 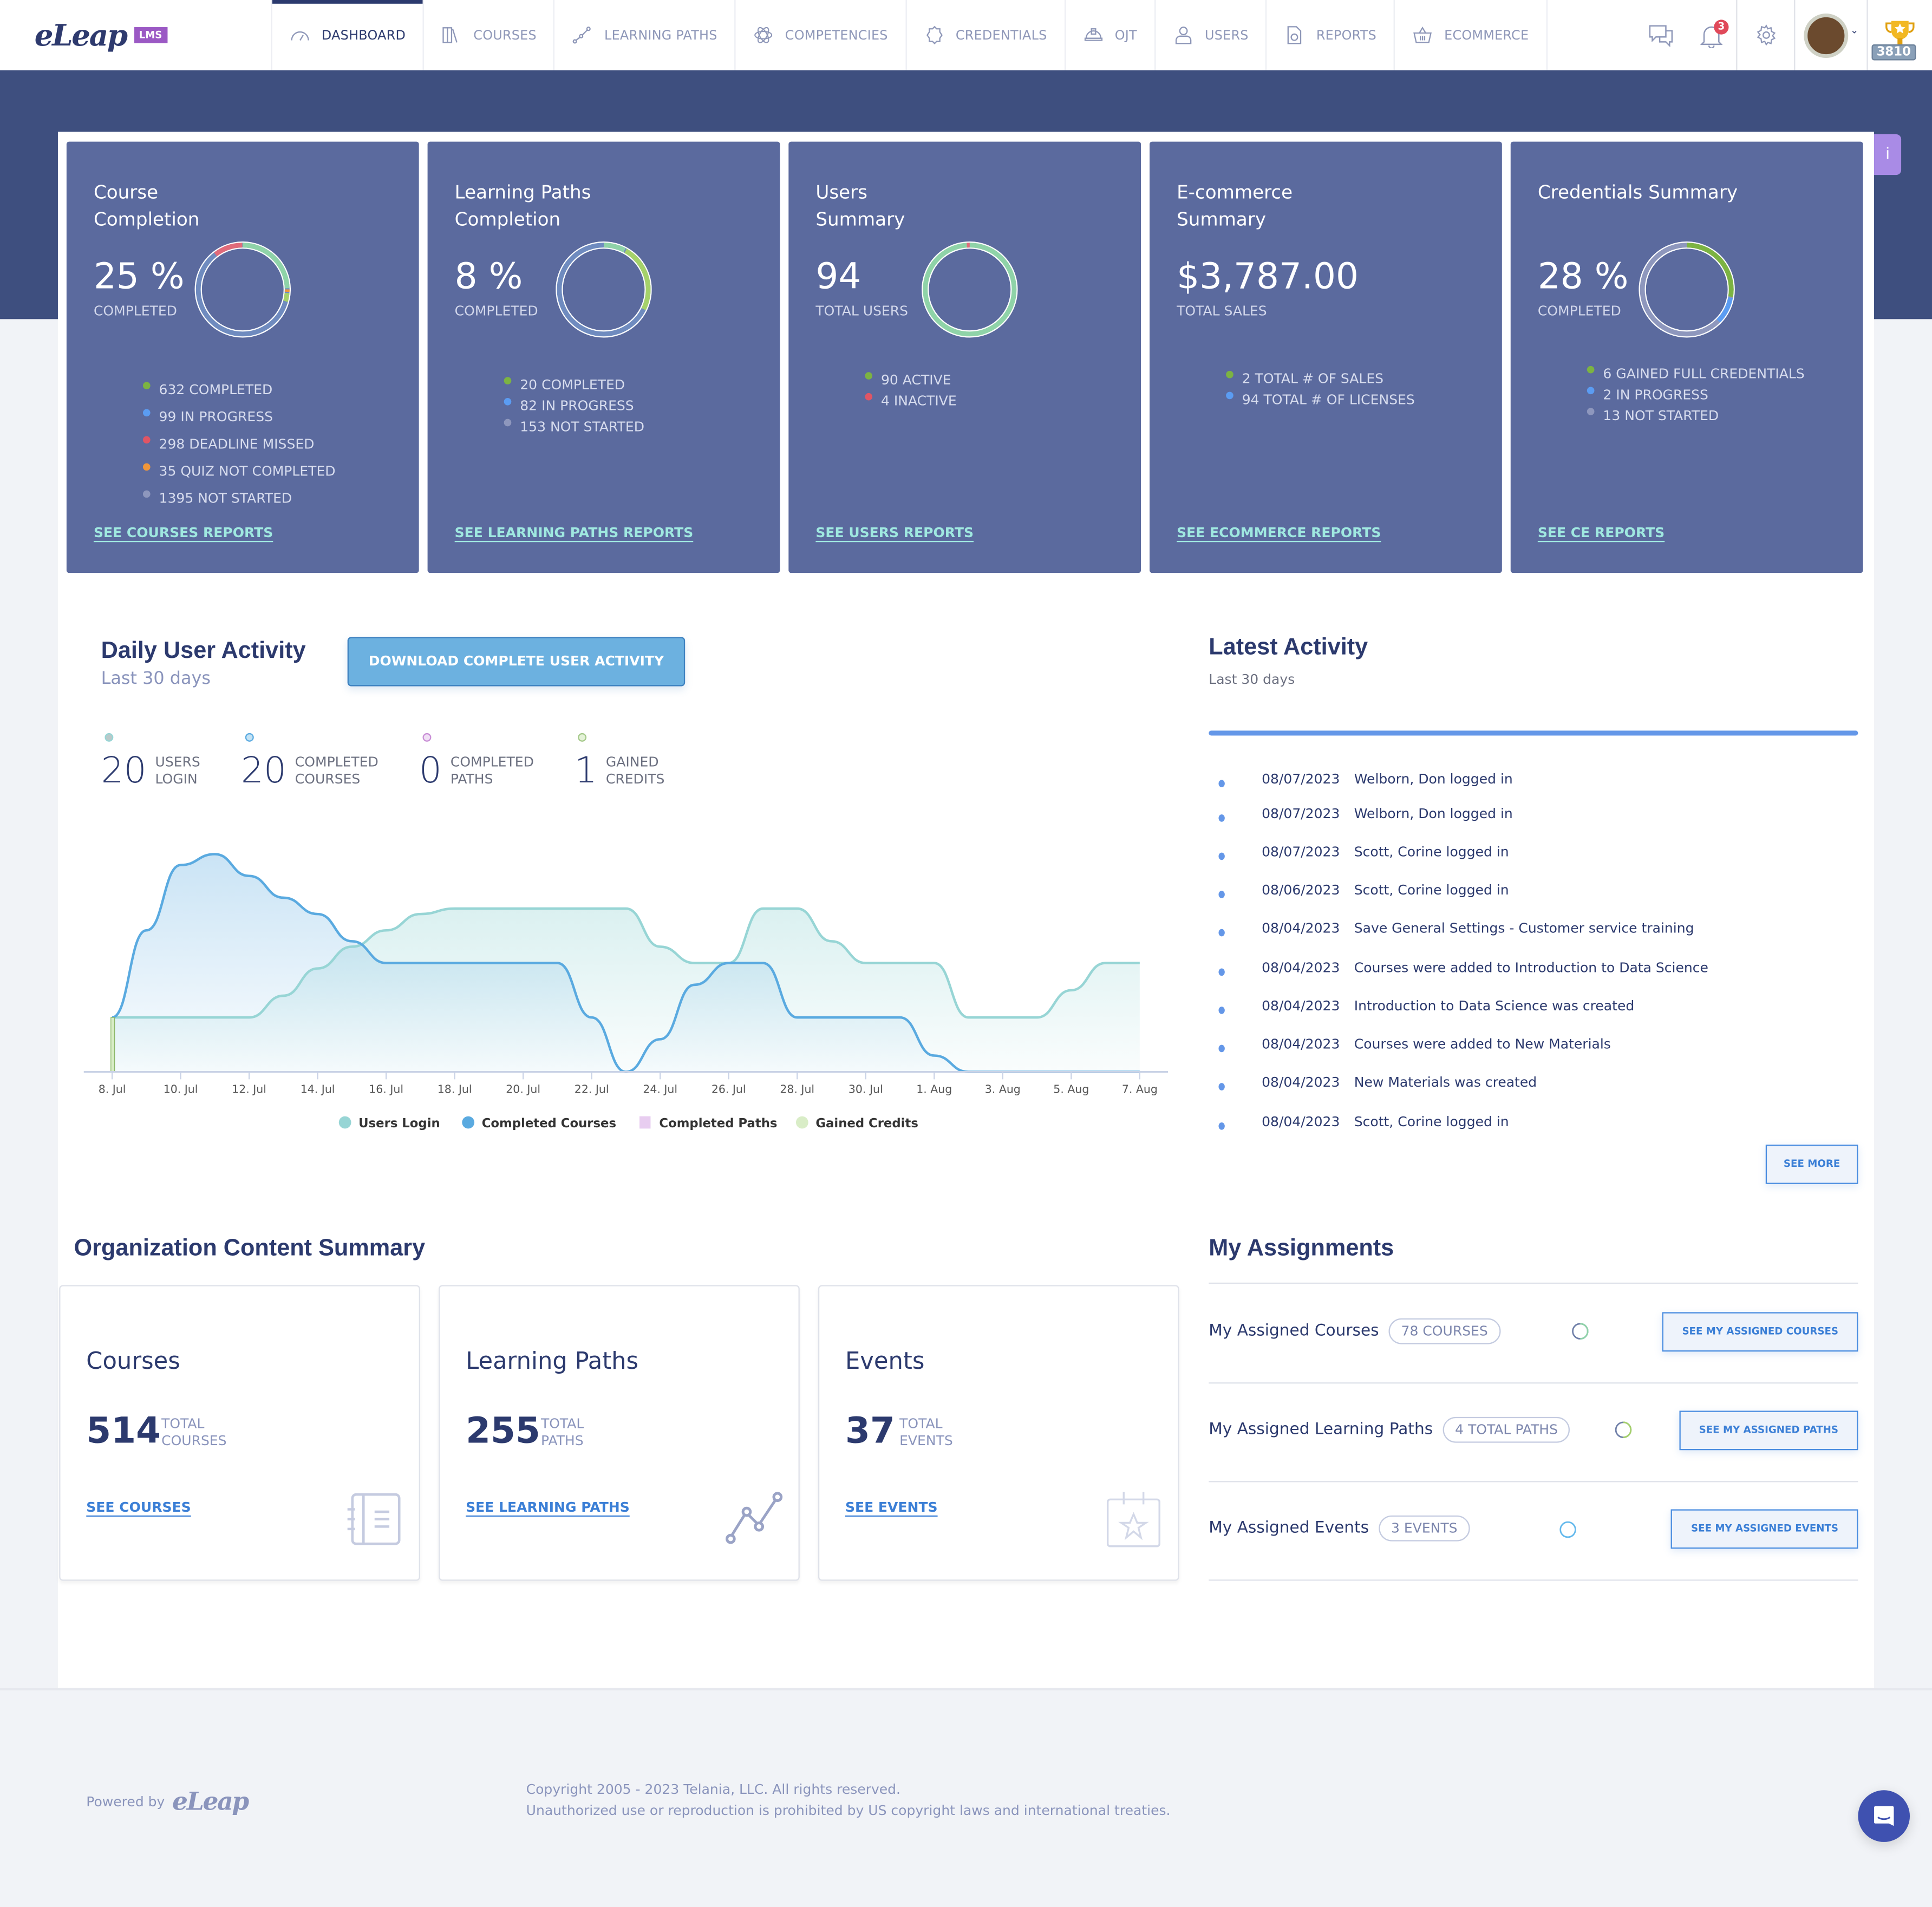 What do you see at coordinates (210, 1802) in the screenshot?
I see `footer-eleap-logo: eLeap` at bounding box center [210, 1802].